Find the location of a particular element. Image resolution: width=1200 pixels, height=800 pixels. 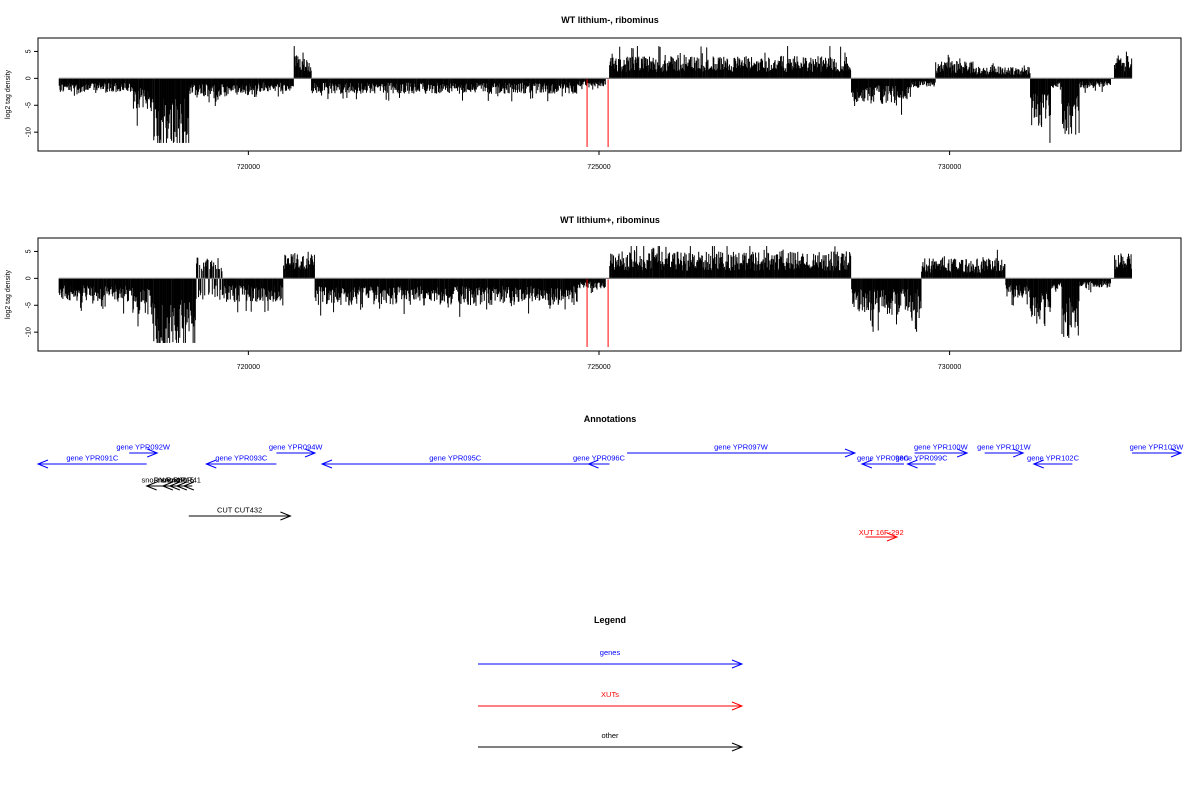

feature-label: snoRNA is located at coordinates (155, 480).